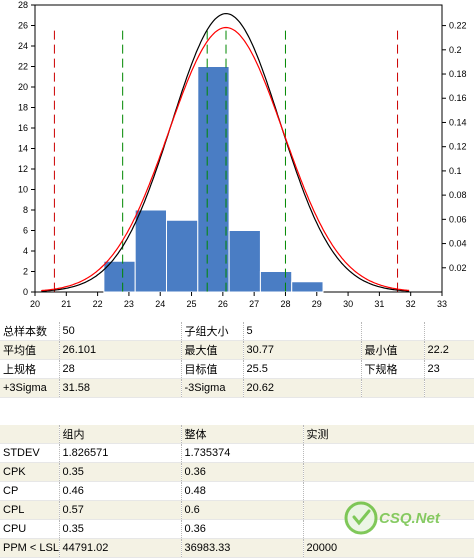 This screenshot has height=558, width=474. I want to click on csq-watermark-logo: CSQ.Net, so click(392, 518).